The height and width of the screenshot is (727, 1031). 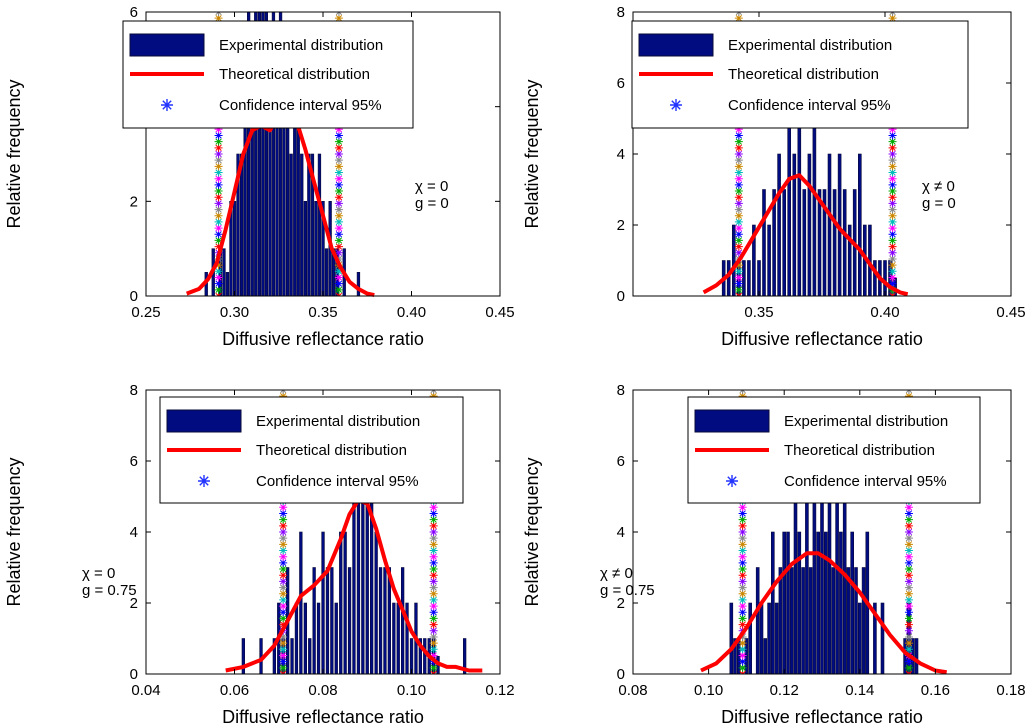 What do you see at coordinates (935, 690) in the screenshot?
I see `x-tick-label: 0.16` at bounding box center [935, 690].